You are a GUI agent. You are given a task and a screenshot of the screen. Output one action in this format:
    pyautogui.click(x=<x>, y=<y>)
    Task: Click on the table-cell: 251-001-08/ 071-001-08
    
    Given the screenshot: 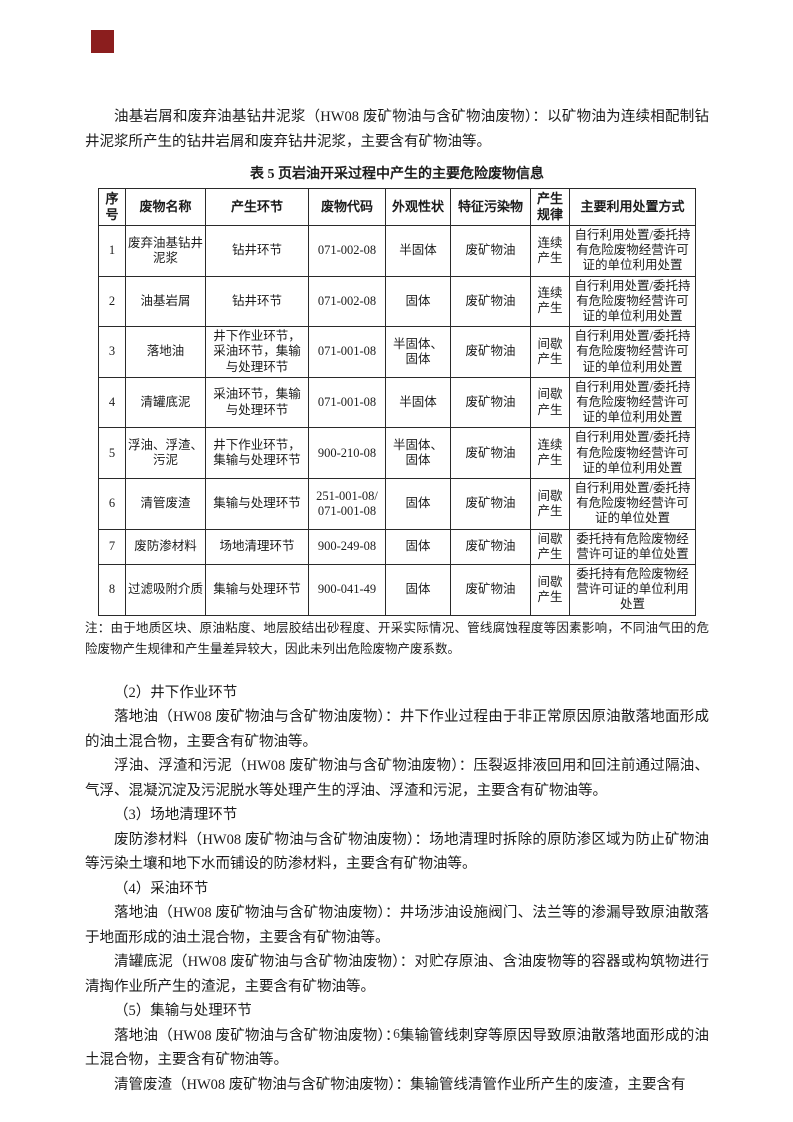 What is the action you would take?
    pyautogui.click(x=347, y=504)
    